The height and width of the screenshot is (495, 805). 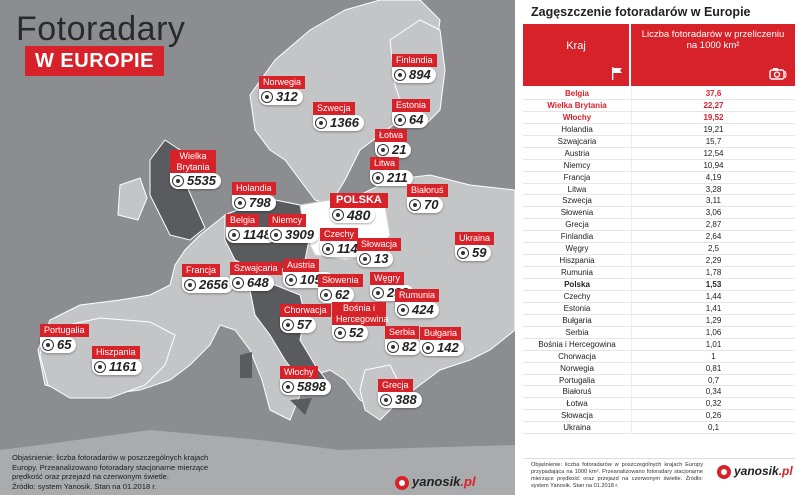 What do you see at coordinates (305, 310) in the screenshot?
I see `marker-label: Chorwacja` at bounding box center [305, 310].